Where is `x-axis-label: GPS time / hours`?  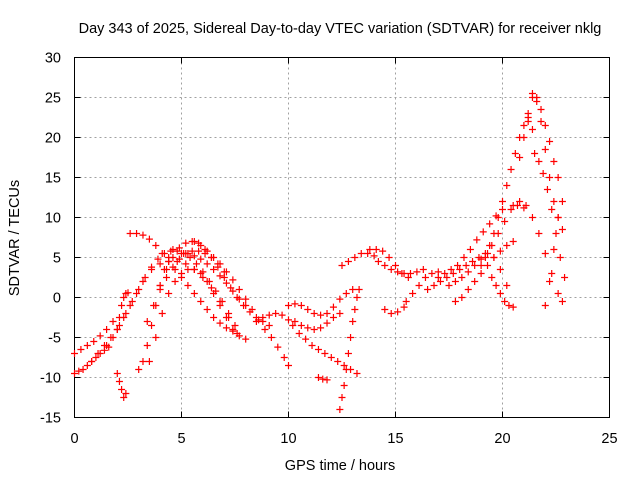
x-axis-label: GPS time / hours is located at coordinates (340, 466).